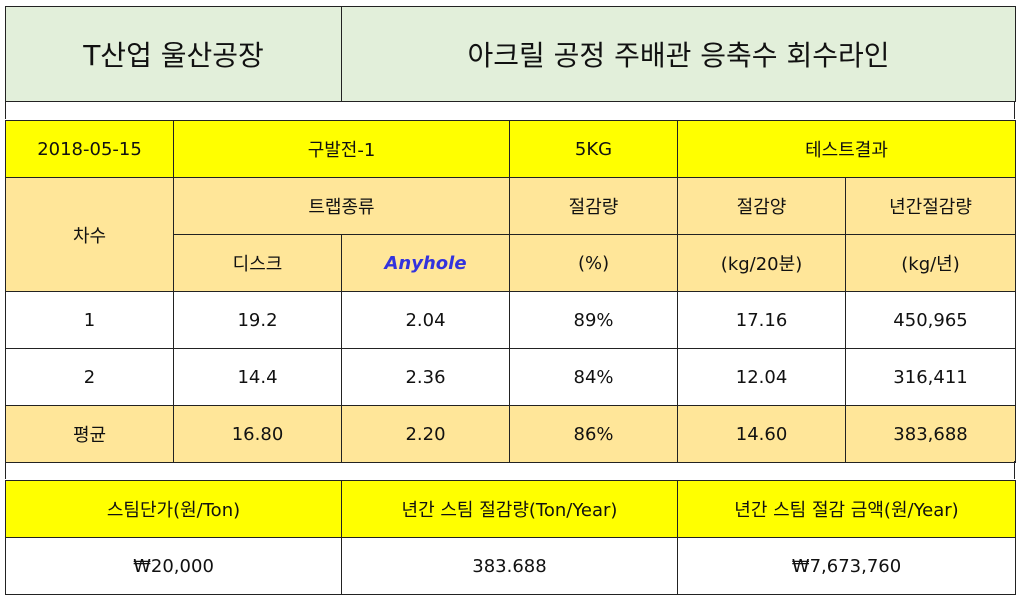 The image size is (1020, 598). Describe the element at coordinates (425, 320) in the screenshot. I see `anyhole-cell: 2.04` at that location.